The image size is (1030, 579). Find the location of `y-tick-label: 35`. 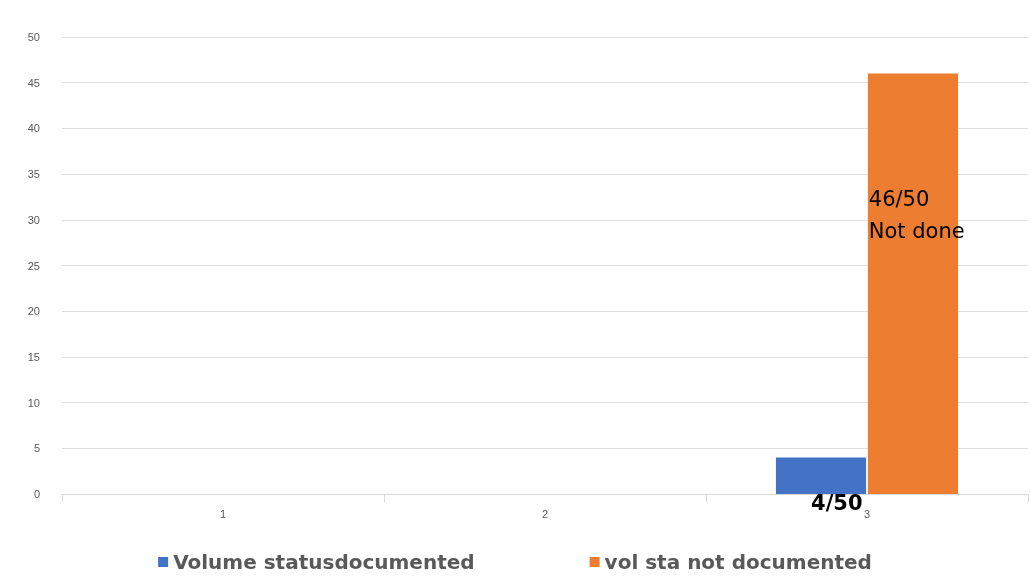

y-tick-label: 35 is located at coordinates (33, 174).